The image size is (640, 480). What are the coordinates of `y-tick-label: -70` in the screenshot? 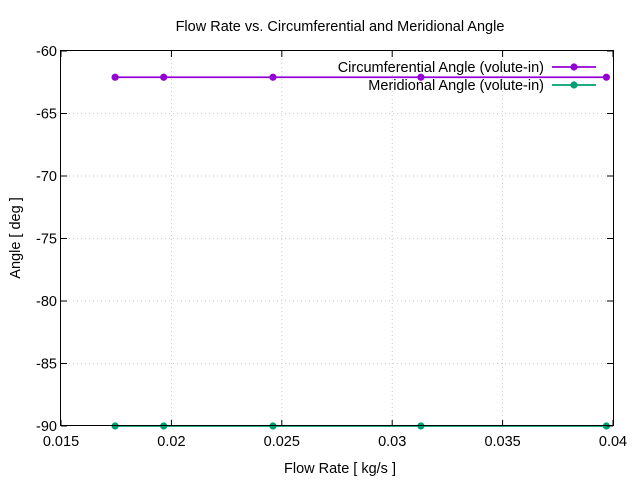 It's located at (46, 177).